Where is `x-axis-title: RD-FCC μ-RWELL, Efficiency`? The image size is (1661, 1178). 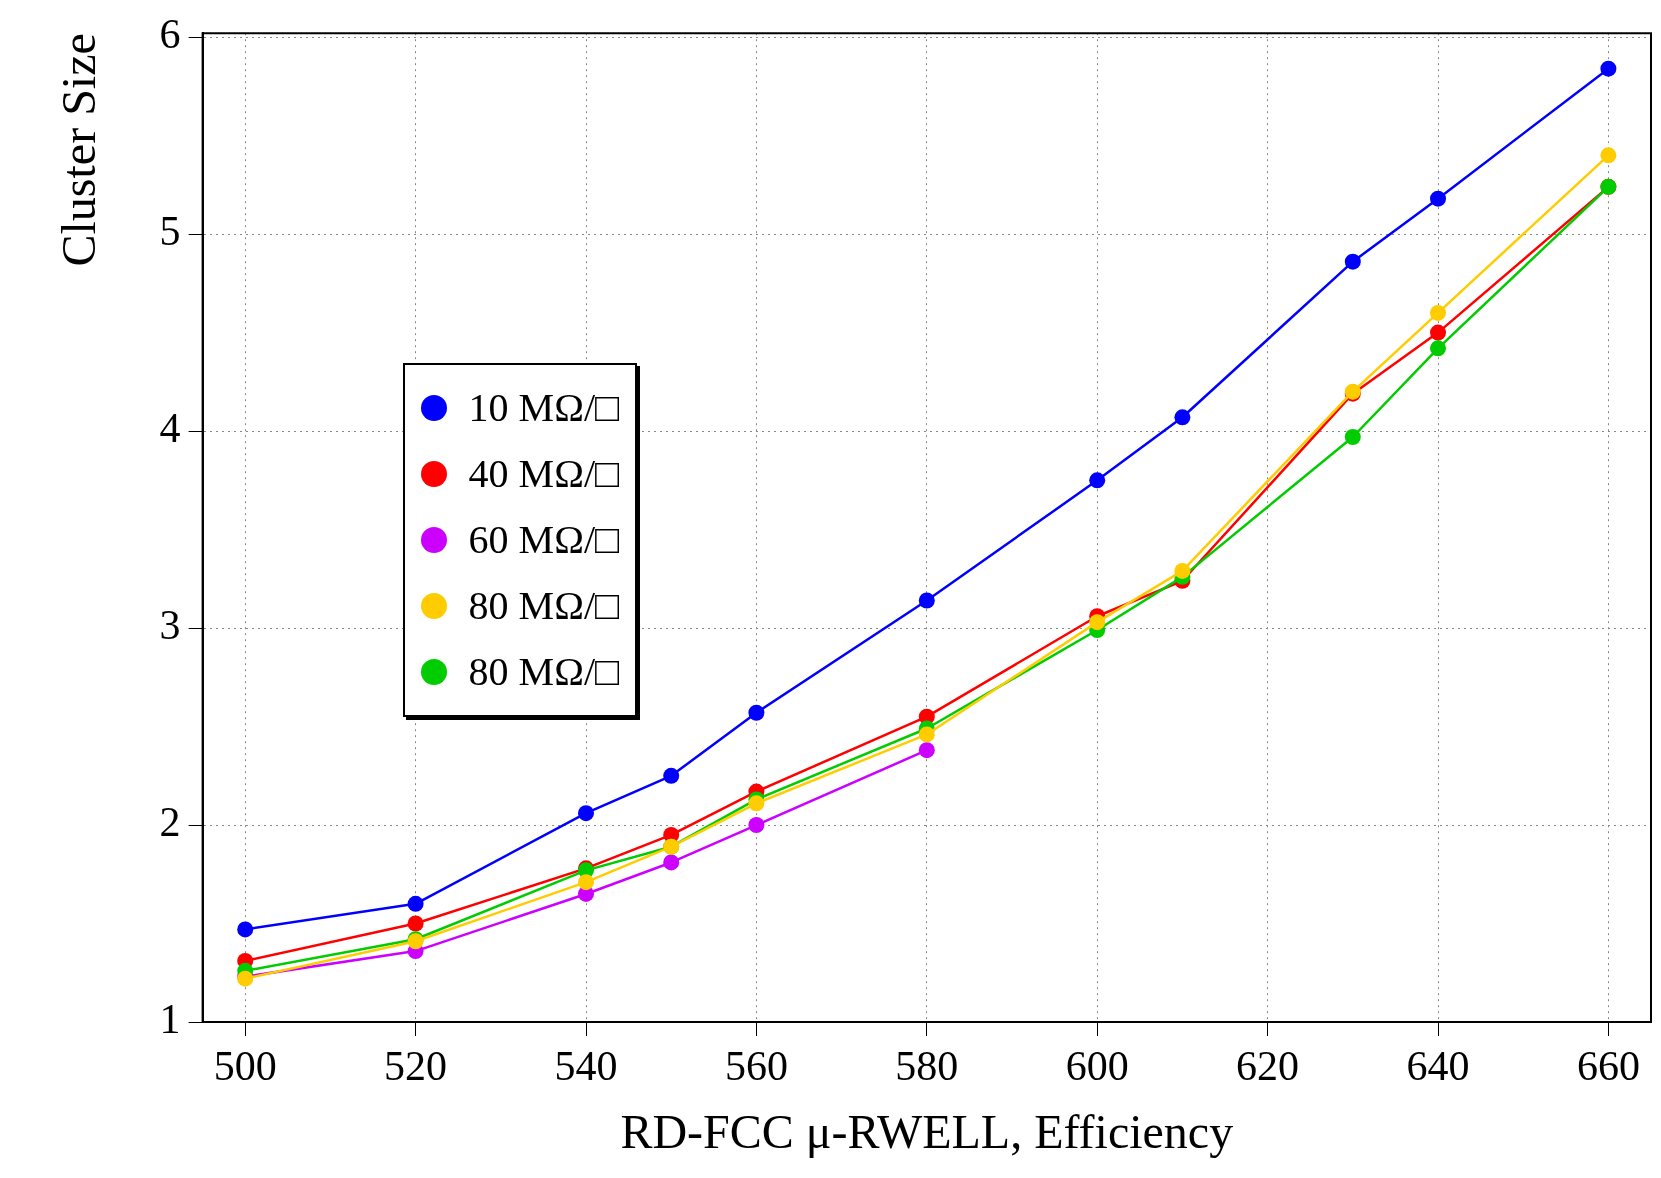
x-axis-title: RD-FCC μ-RWELL, Efficiency is located at coordinates (927, 1131).